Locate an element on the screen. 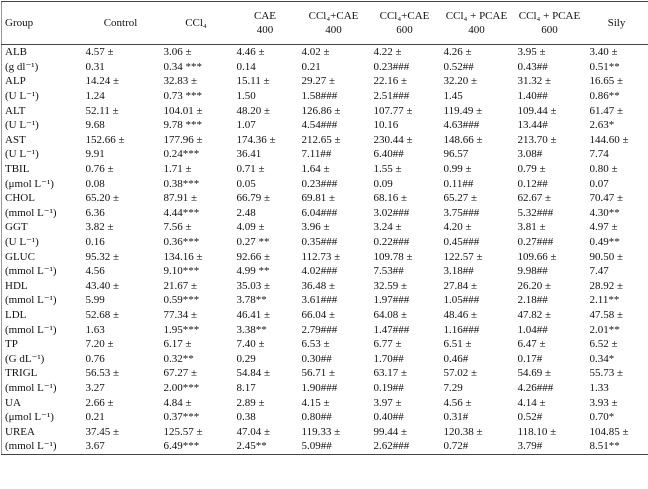  table-cell: 0.99 ± is located at coordinates (457, 169).